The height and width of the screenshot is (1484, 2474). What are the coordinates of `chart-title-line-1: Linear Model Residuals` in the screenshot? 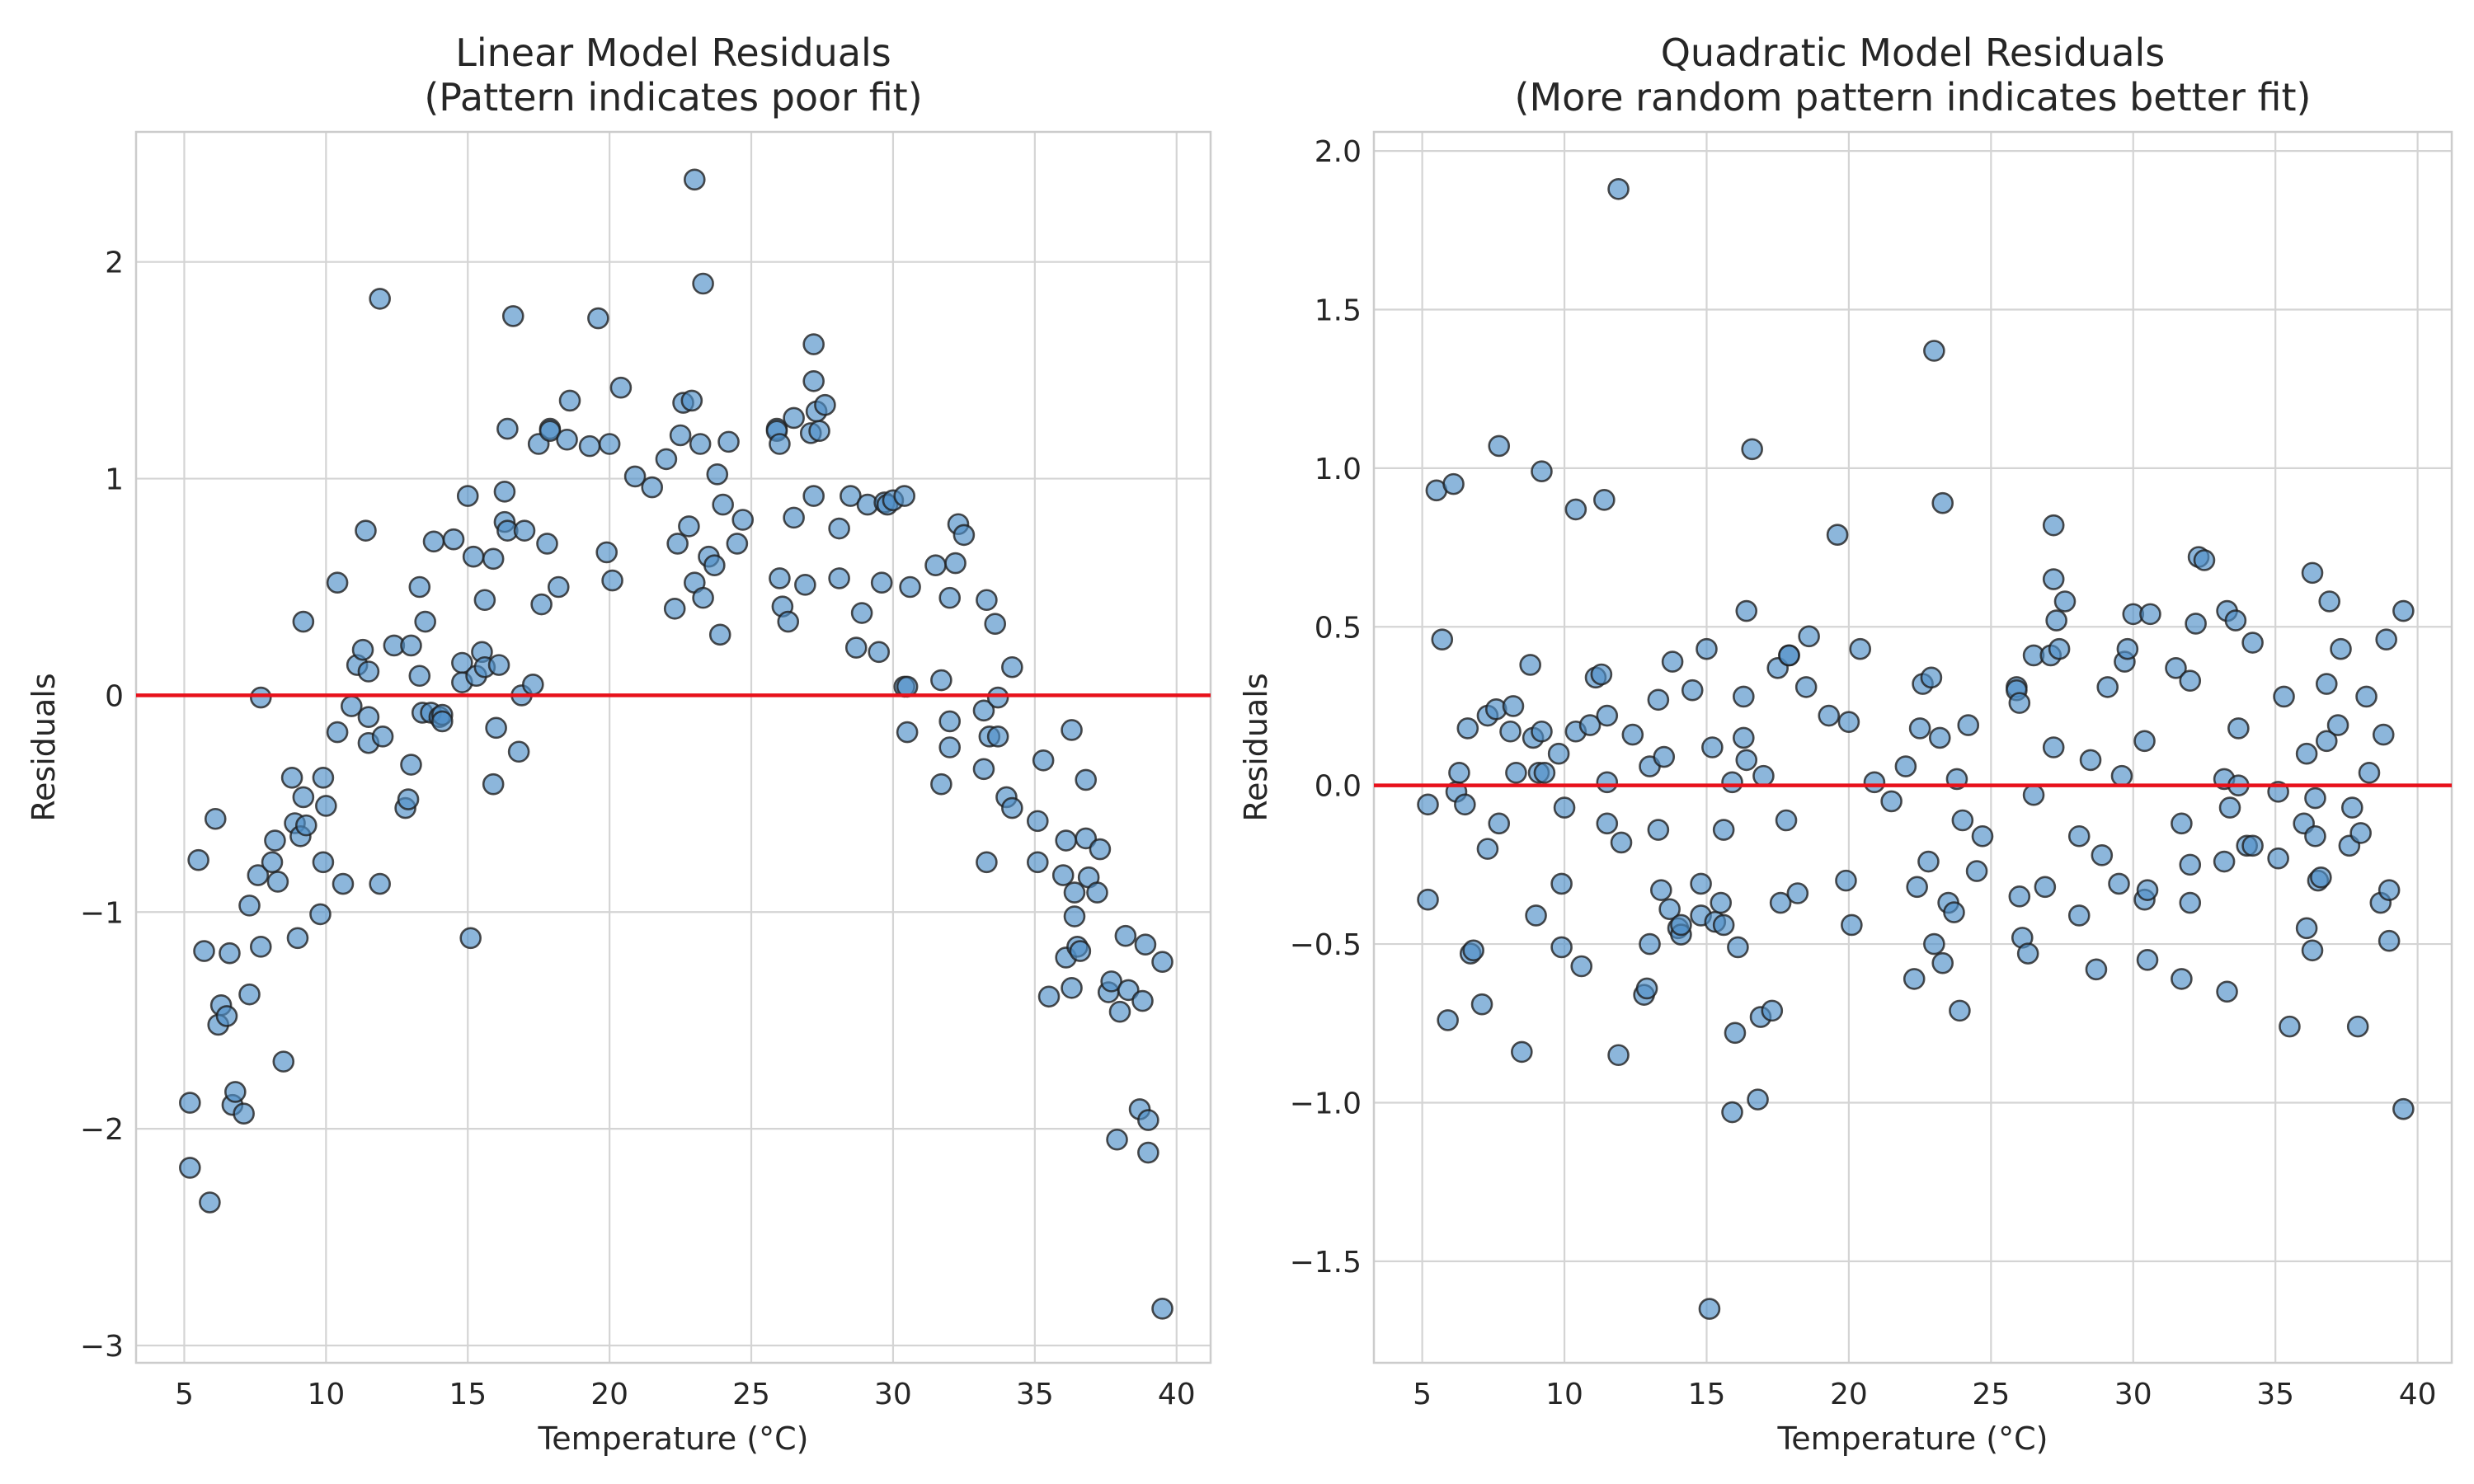 It's located at (673, 53).